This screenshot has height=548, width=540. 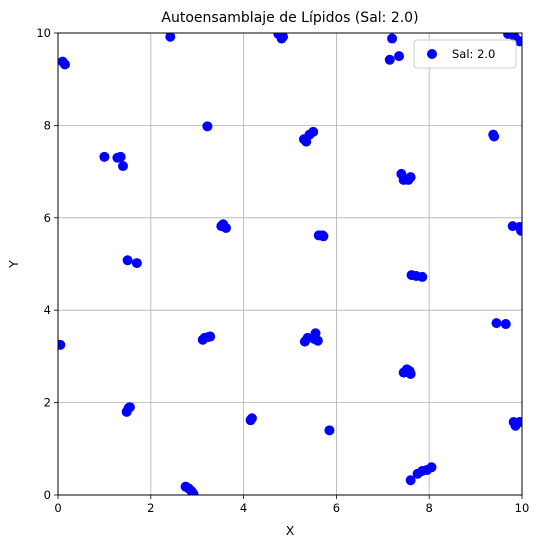 What do you see at coordinates (290, 530) in the screenshot?
I see `x-axis-label: X` at bounding box center [290, 530].